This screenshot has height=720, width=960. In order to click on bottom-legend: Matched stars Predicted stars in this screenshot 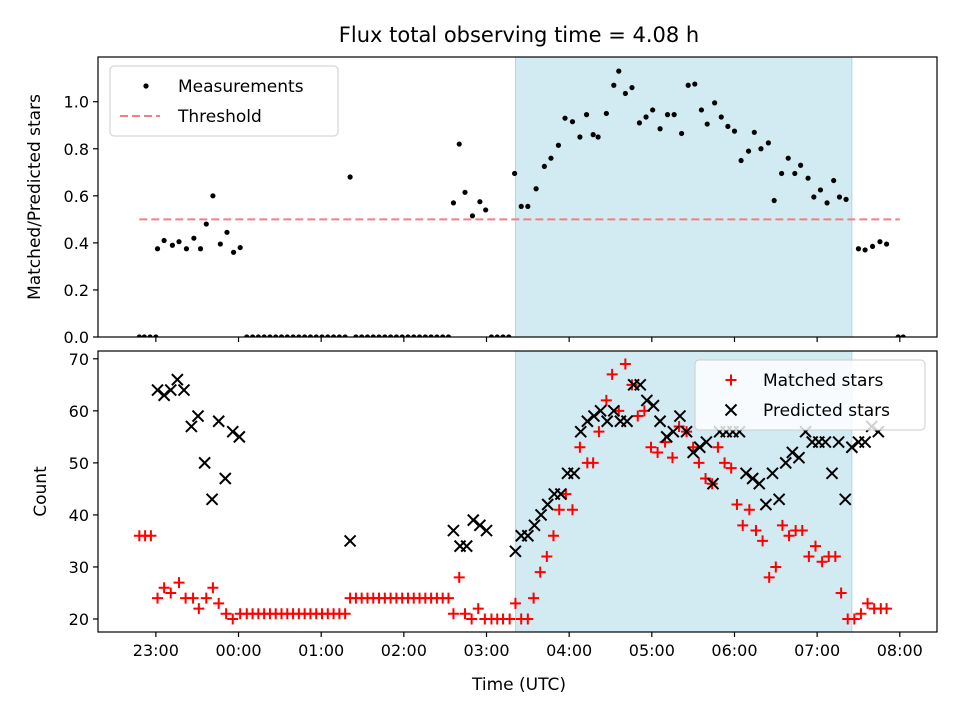, I will do `click(810, 395)`.